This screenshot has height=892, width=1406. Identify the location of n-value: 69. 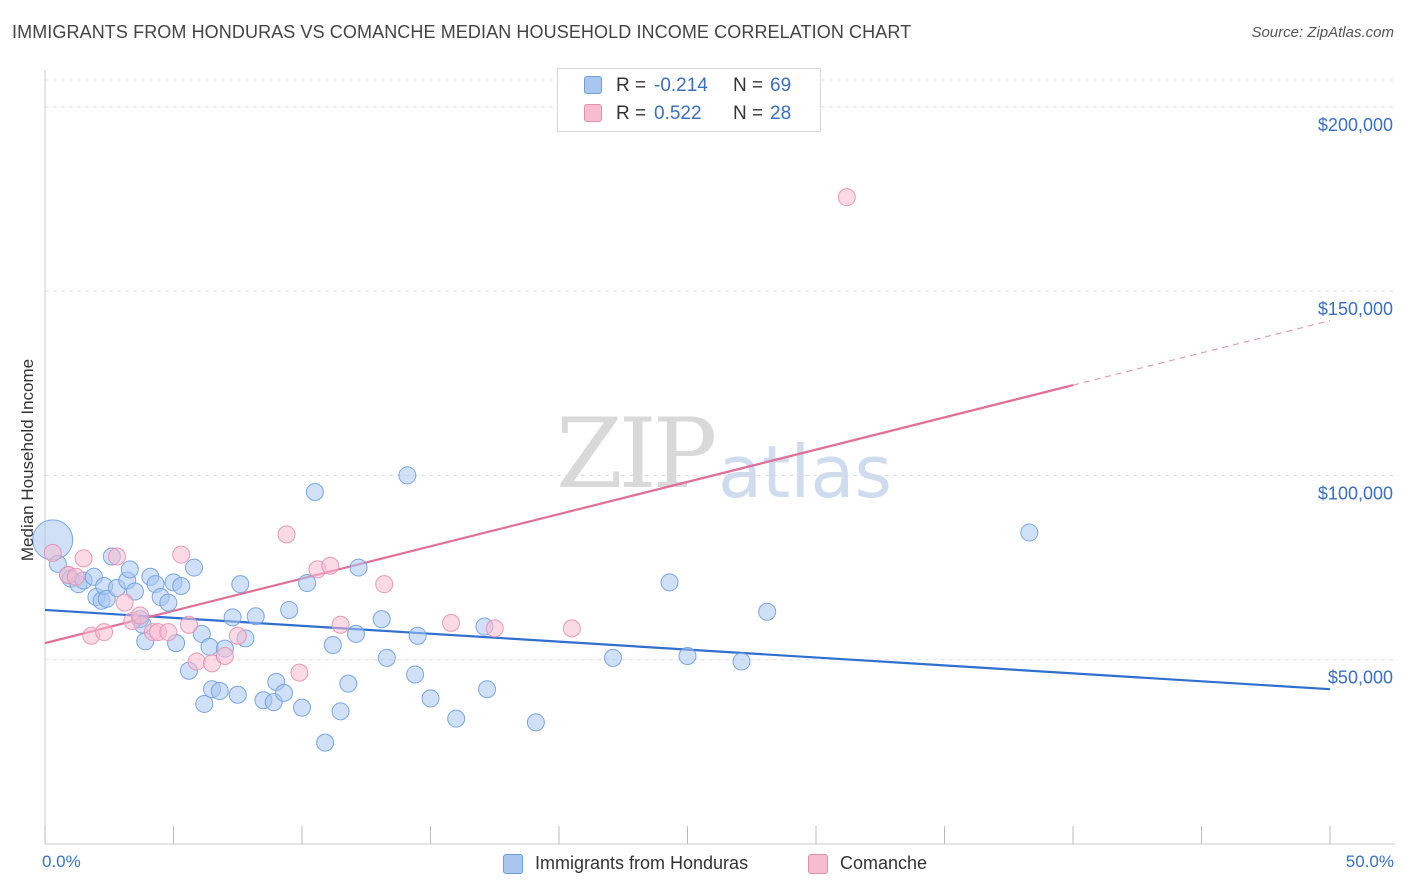
(781, 85).